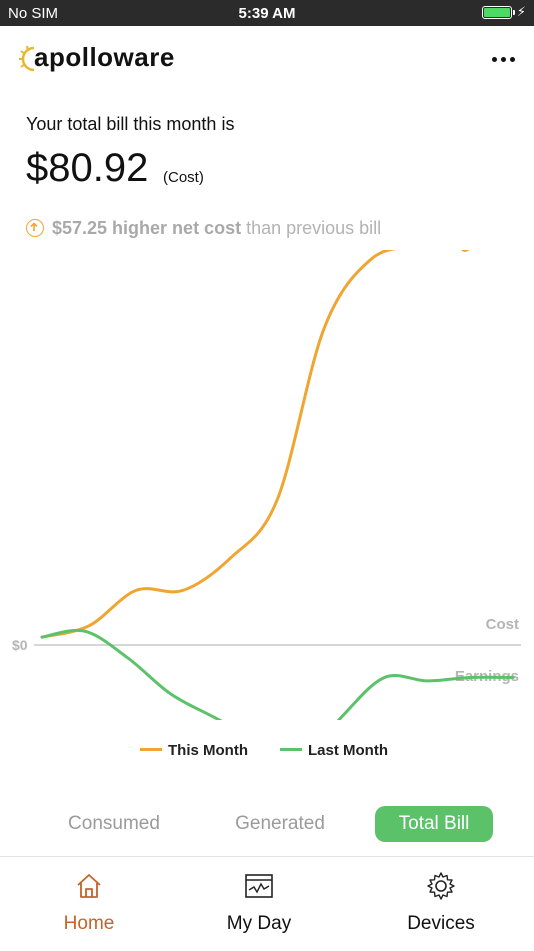  What do you see at coordinates (348, 750) in the screenshot?
I see `legend-label: Last Month` at bounding box center [348, 750].